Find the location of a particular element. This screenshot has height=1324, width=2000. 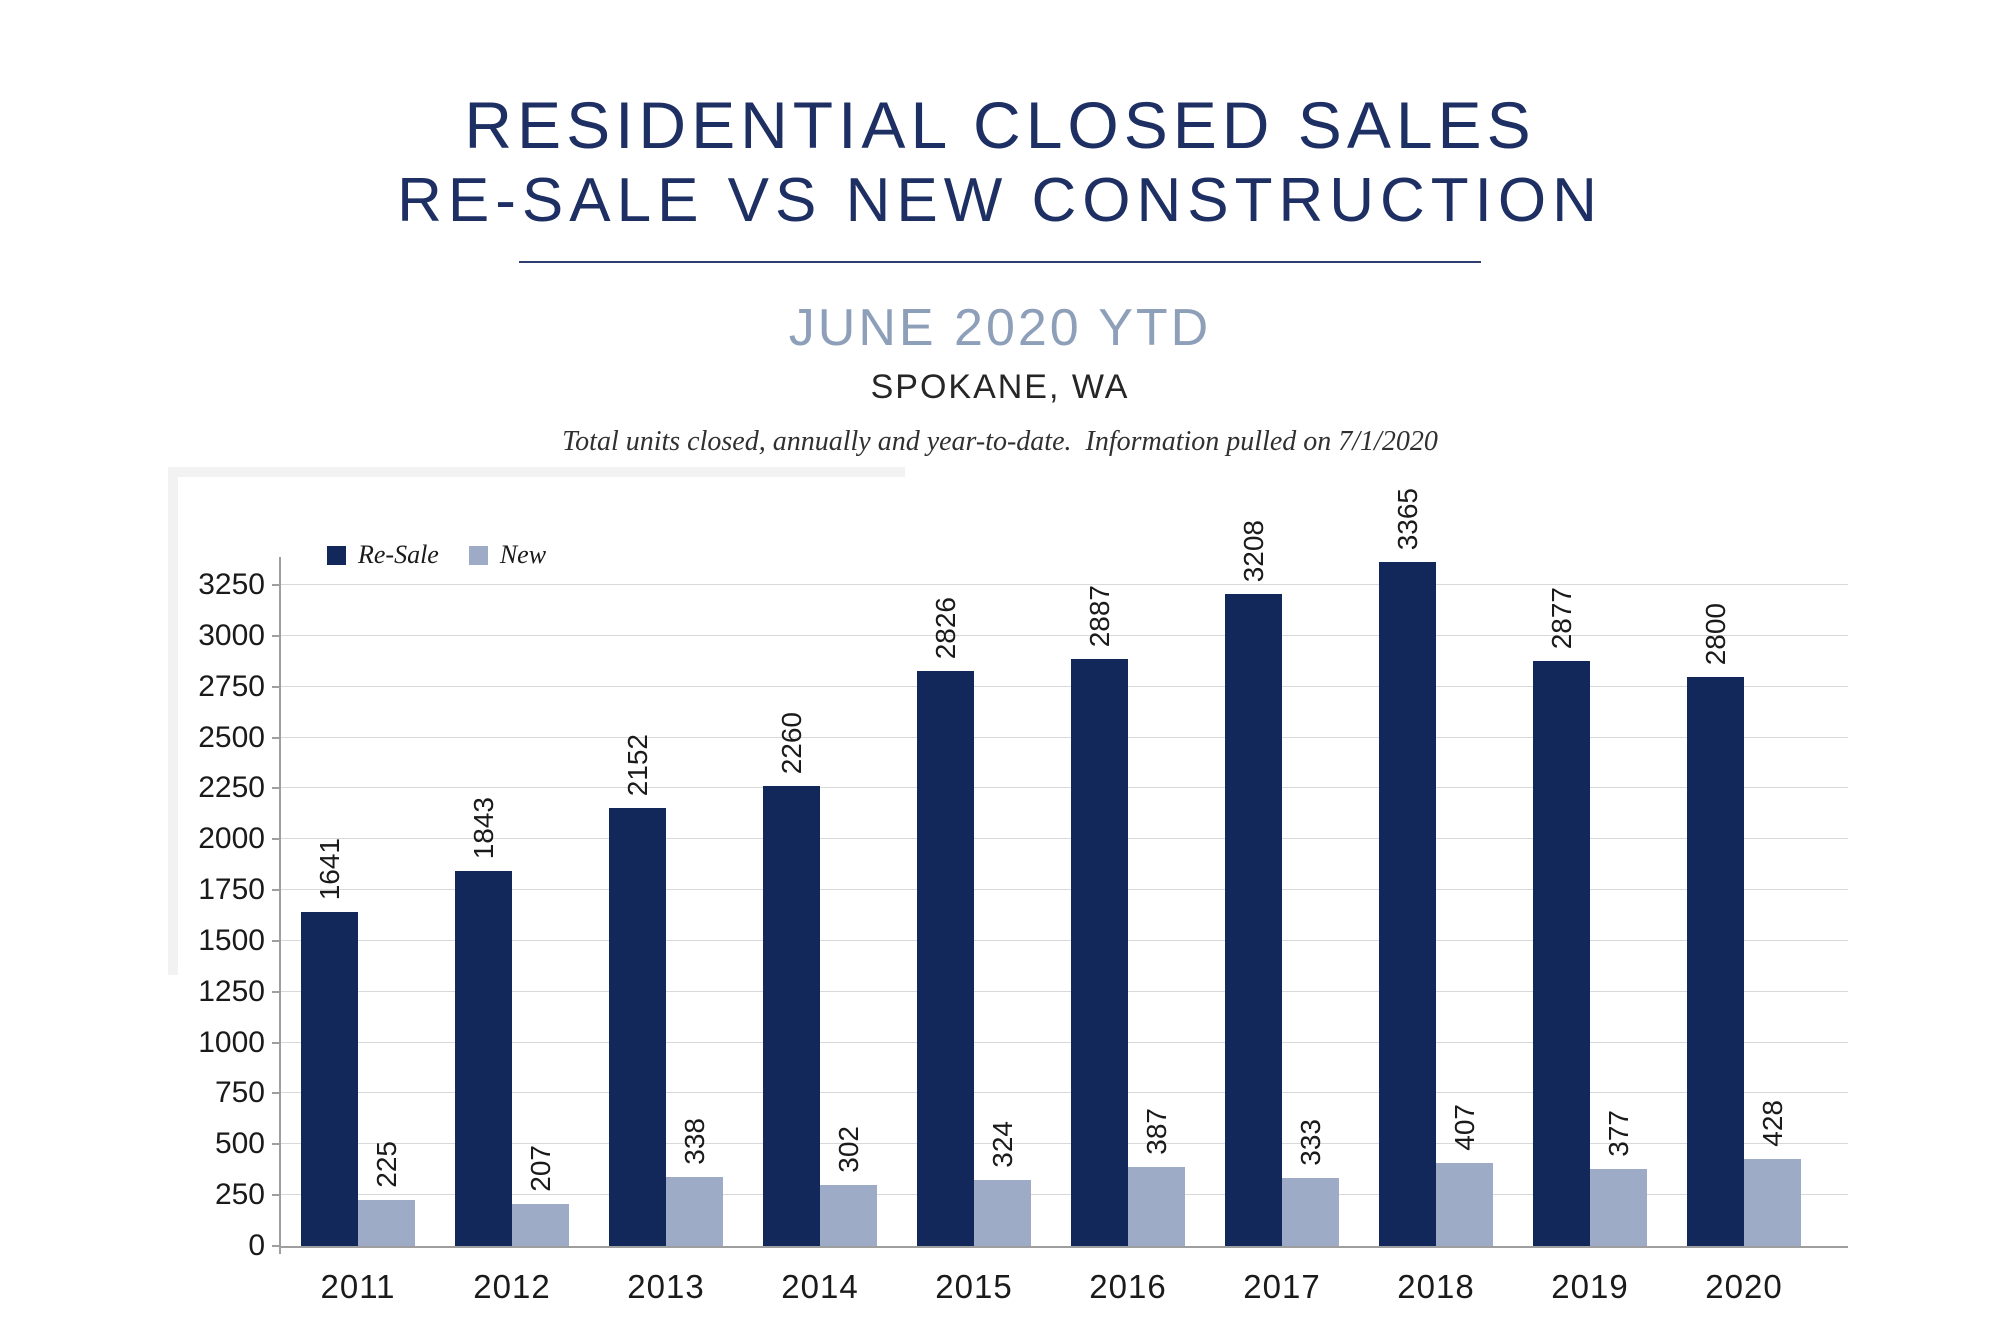

x-axis-label: 2014 is located at coordinates (820, 1286).